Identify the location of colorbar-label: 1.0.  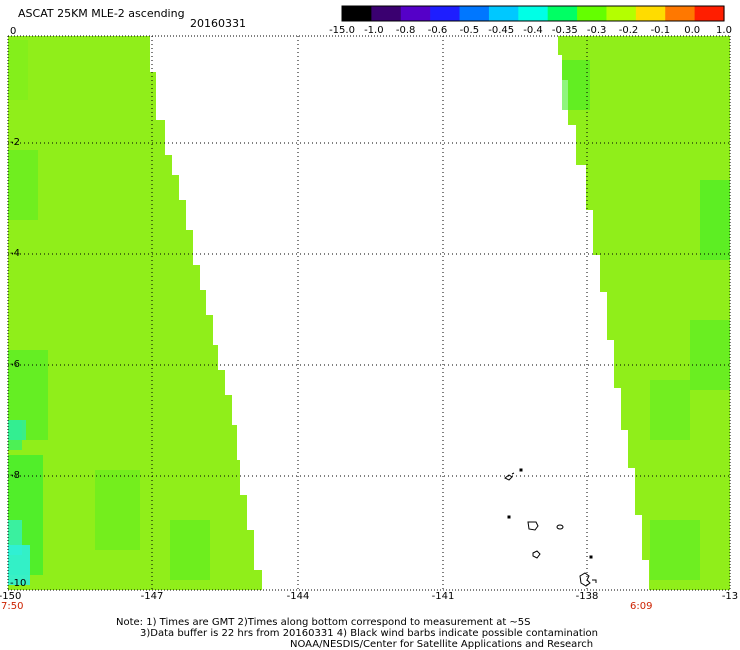
(724, 30).